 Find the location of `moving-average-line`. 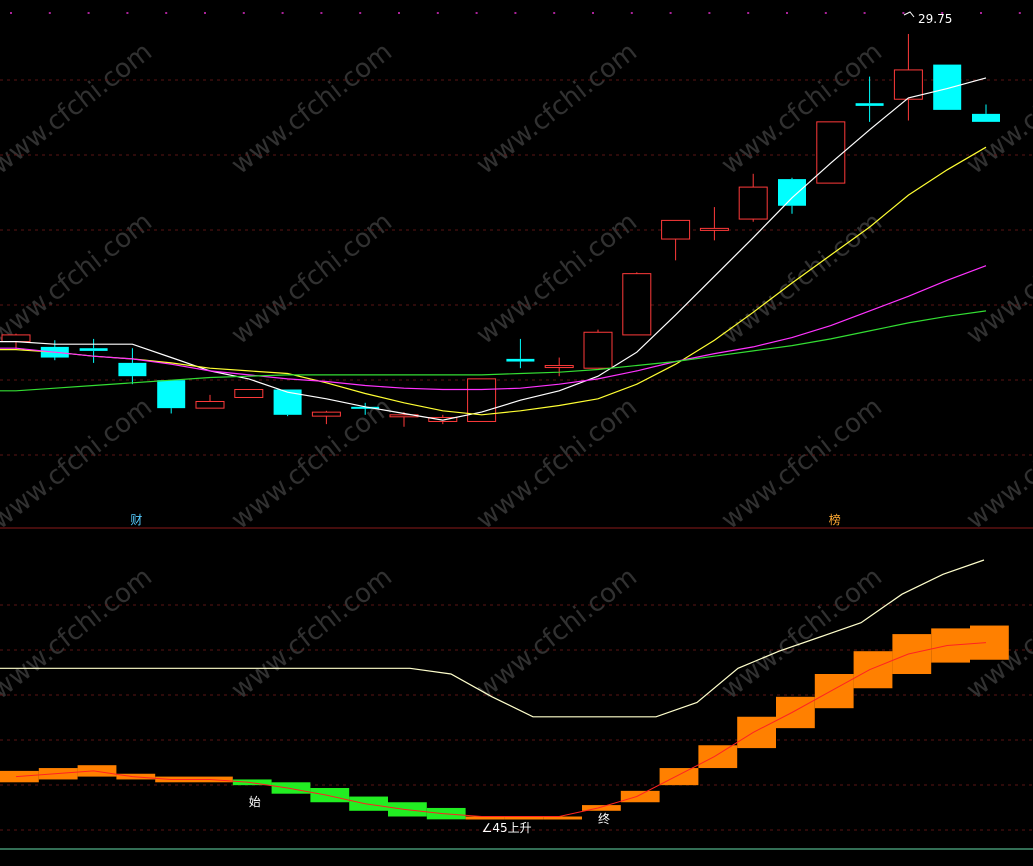

moving-average-line is located at coordinates (493, 328).